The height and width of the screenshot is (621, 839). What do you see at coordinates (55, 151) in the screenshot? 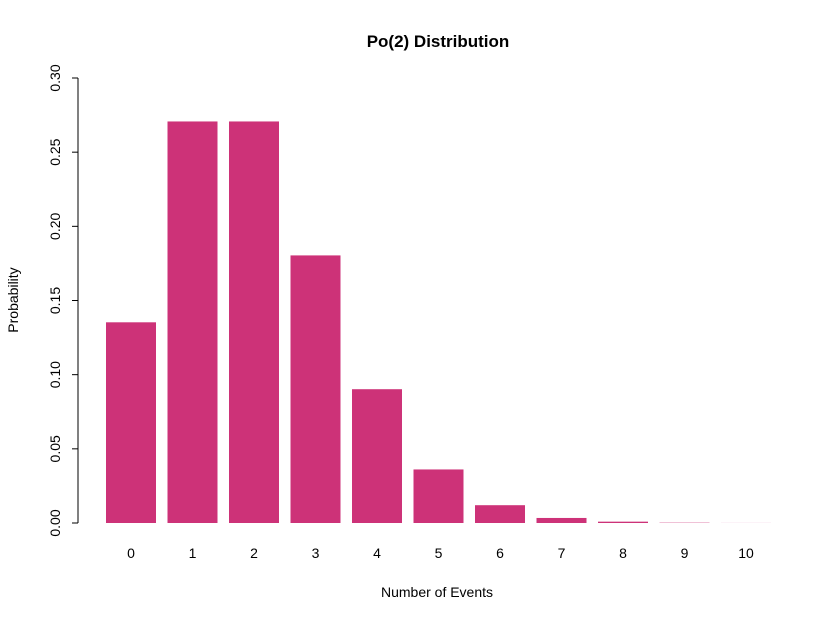
I see `y-tick-label: 0.25` at bounding box center [55, 151].